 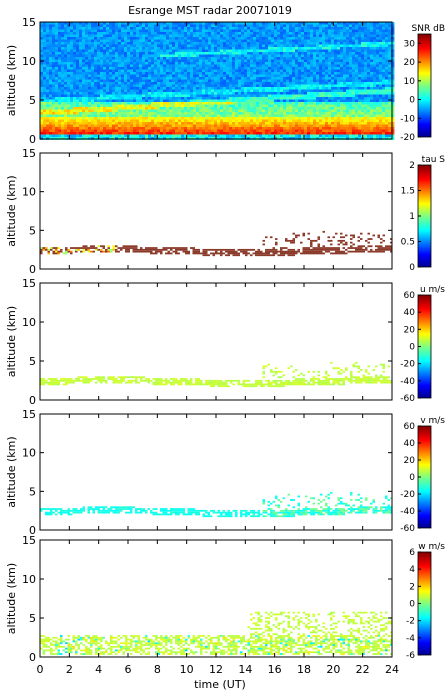 What do you see at coordinates (408, 243) in the screenshot?
I see `colorbar-tick-label: 0.5` at bounding box center [408, 243].